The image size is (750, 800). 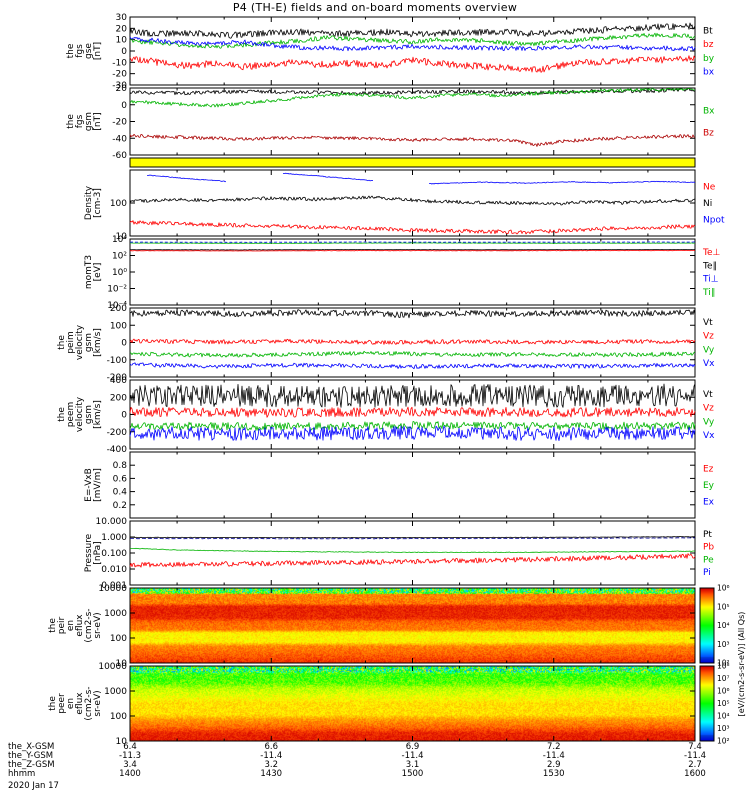 What do you see at coordinates (114, 570) in the screenshot?
I see `y-tick-label: 0.010` at bounding box center [114, 570].